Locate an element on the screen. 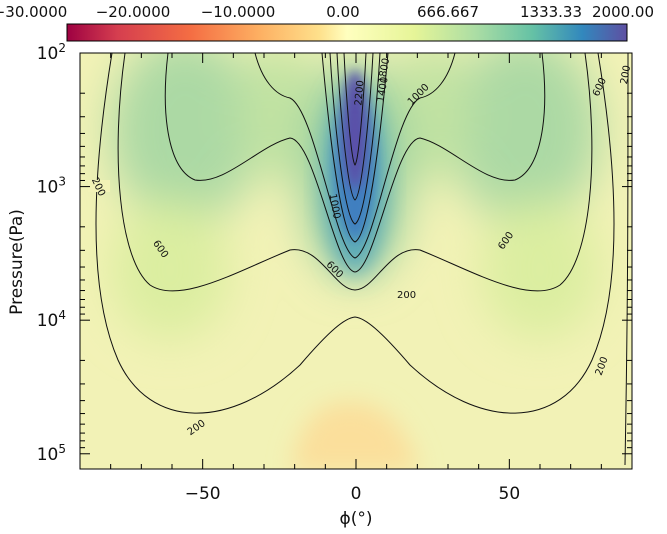 The height and width of the screenshot is (534, 667). colorbar-label: −20.0000 is located at coordinates (133, 12).